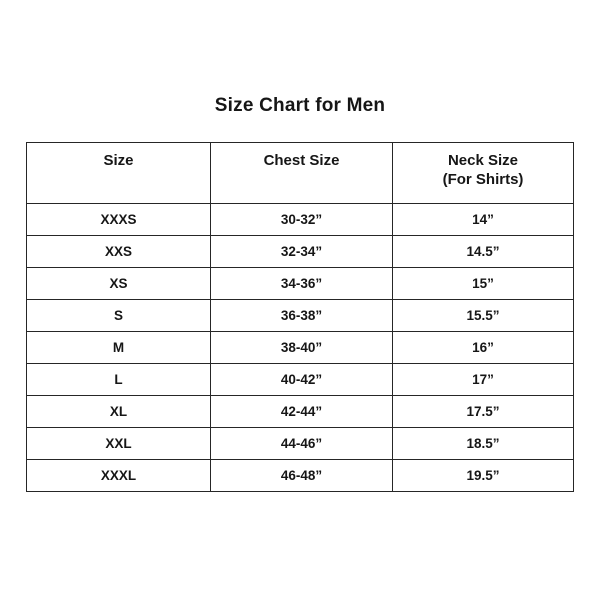 Image resolution: width=600 pixels, height=600 pixels. What do you see at coordinates (483, 173) in the screenshot?
I see `column-header: Neck Size (For Shirts)` at bounding box center [483, 173].